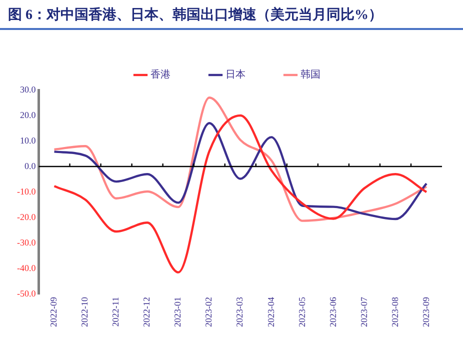  Describe the element at coordinates (209, 312) in the screenshot. I see `x-tick-label: 2023-02` at that location.